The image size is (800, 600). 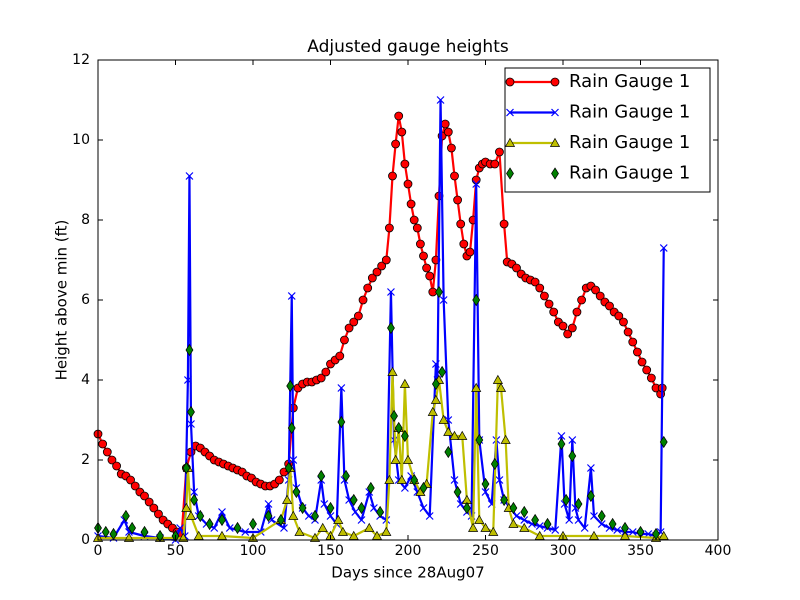 I want to click on x-tick-label: 100, so click(x=253, y=551).